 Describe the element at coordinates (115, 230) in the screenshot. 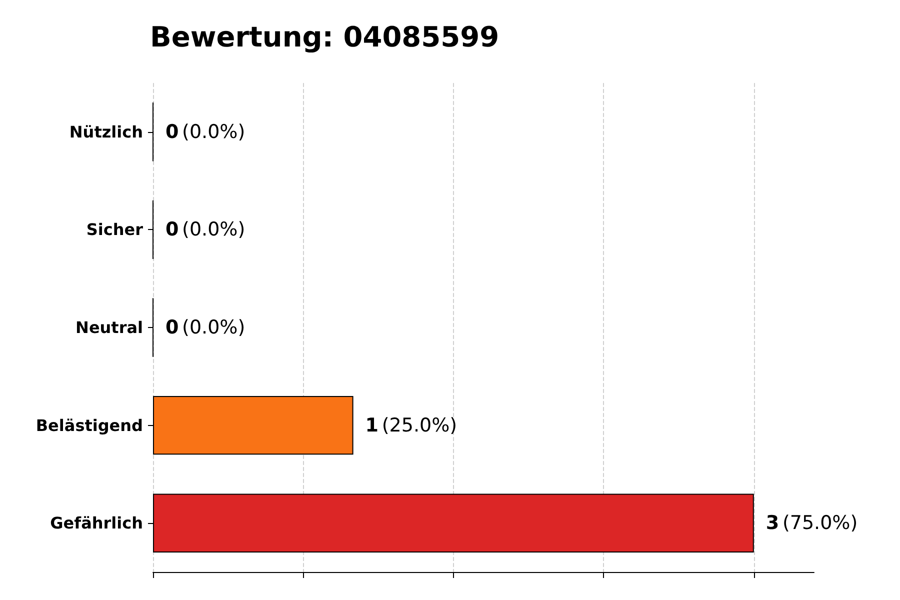

I see `y-tick-label: Sicher` at that location.